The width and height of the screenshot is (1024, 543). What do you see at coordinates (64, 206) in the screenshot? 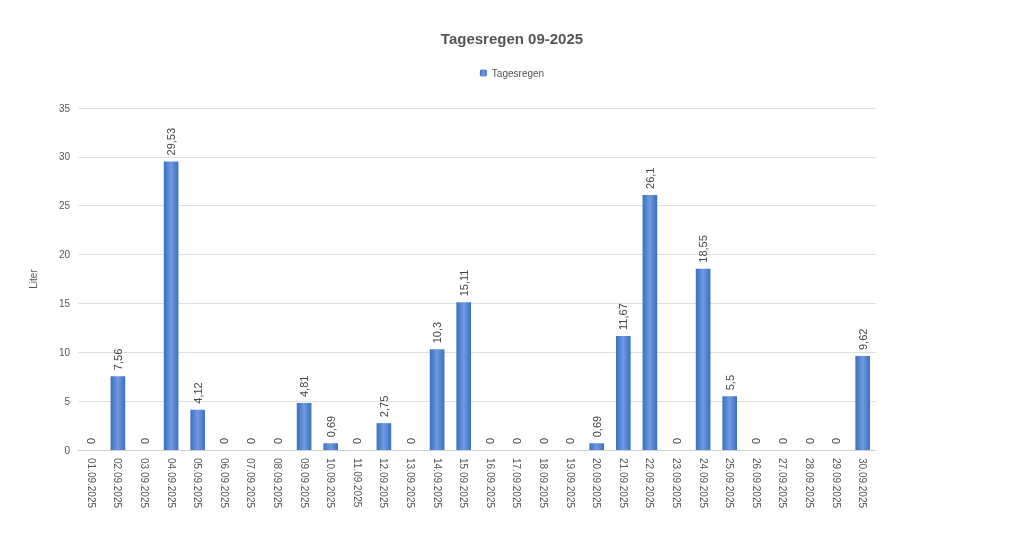
I see `y-tick-label: 25` at bounding box center [64, 206].